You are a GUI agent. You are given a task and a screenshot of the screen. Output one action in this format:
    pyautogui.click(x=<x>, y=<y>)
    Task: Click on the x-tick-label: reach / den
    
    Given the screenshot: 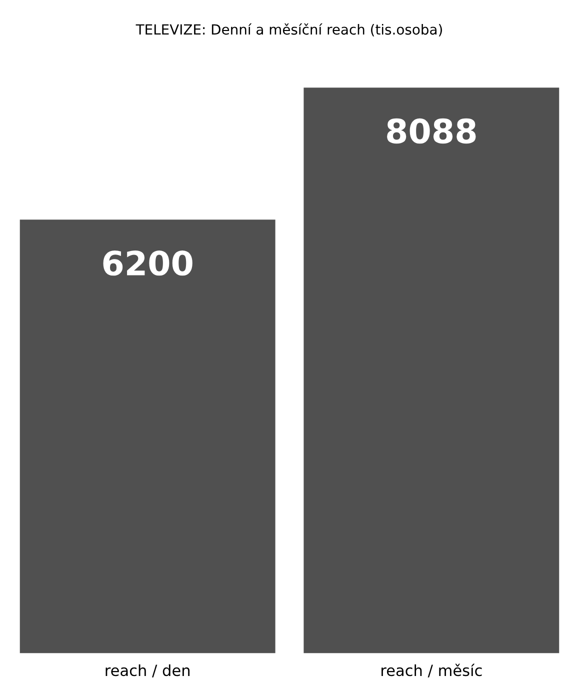 What is the action you would take?
    pyautogui.click(x=148, y=671)
    